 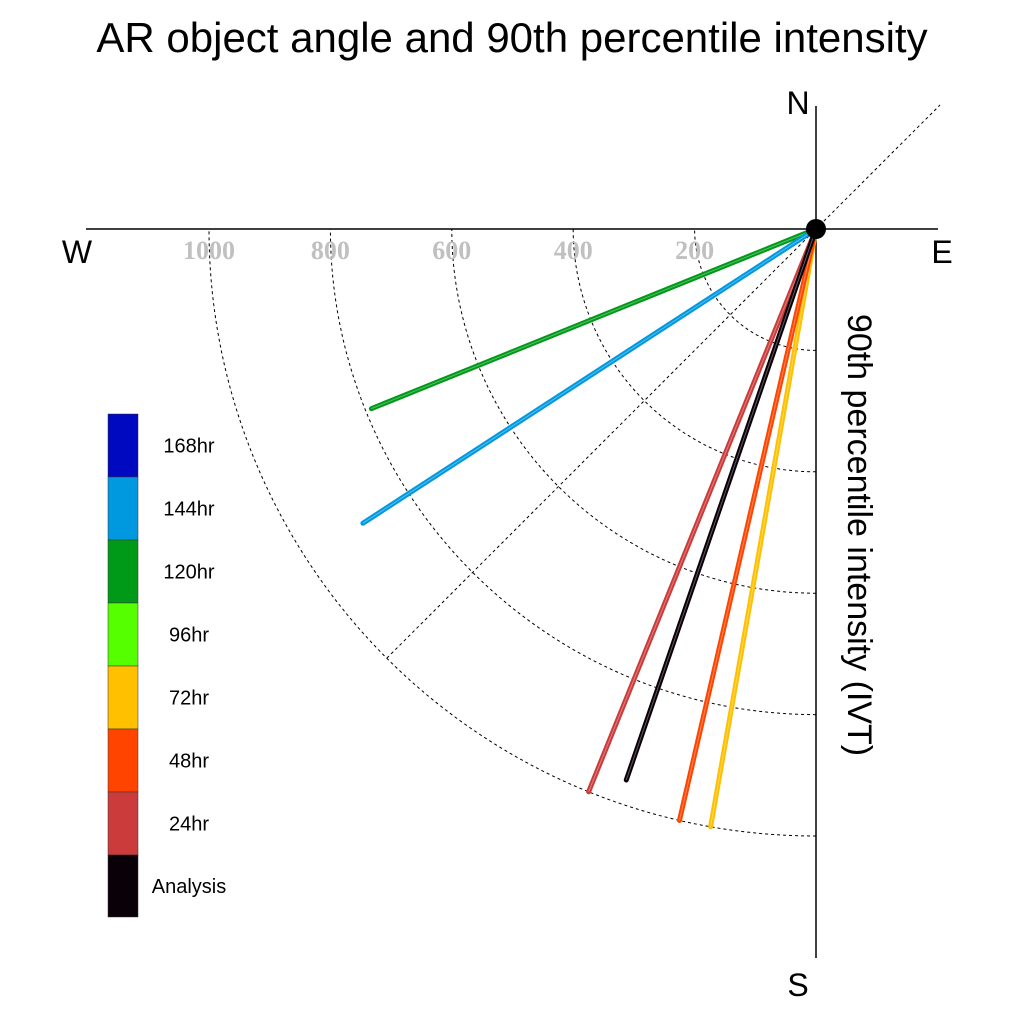 I want to click on vector-48hr, so click(x=747, y=524).